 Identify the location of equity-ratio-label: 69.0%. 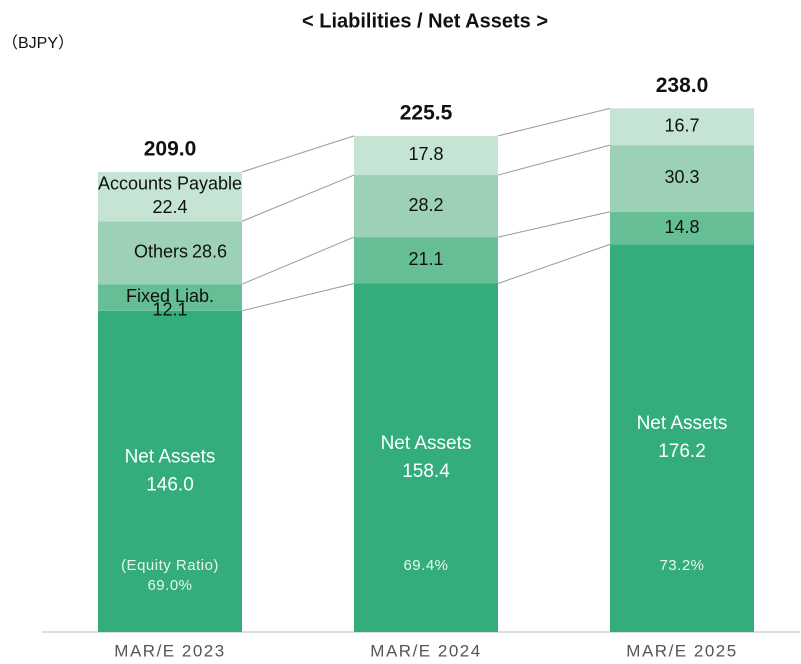
(169, 585).